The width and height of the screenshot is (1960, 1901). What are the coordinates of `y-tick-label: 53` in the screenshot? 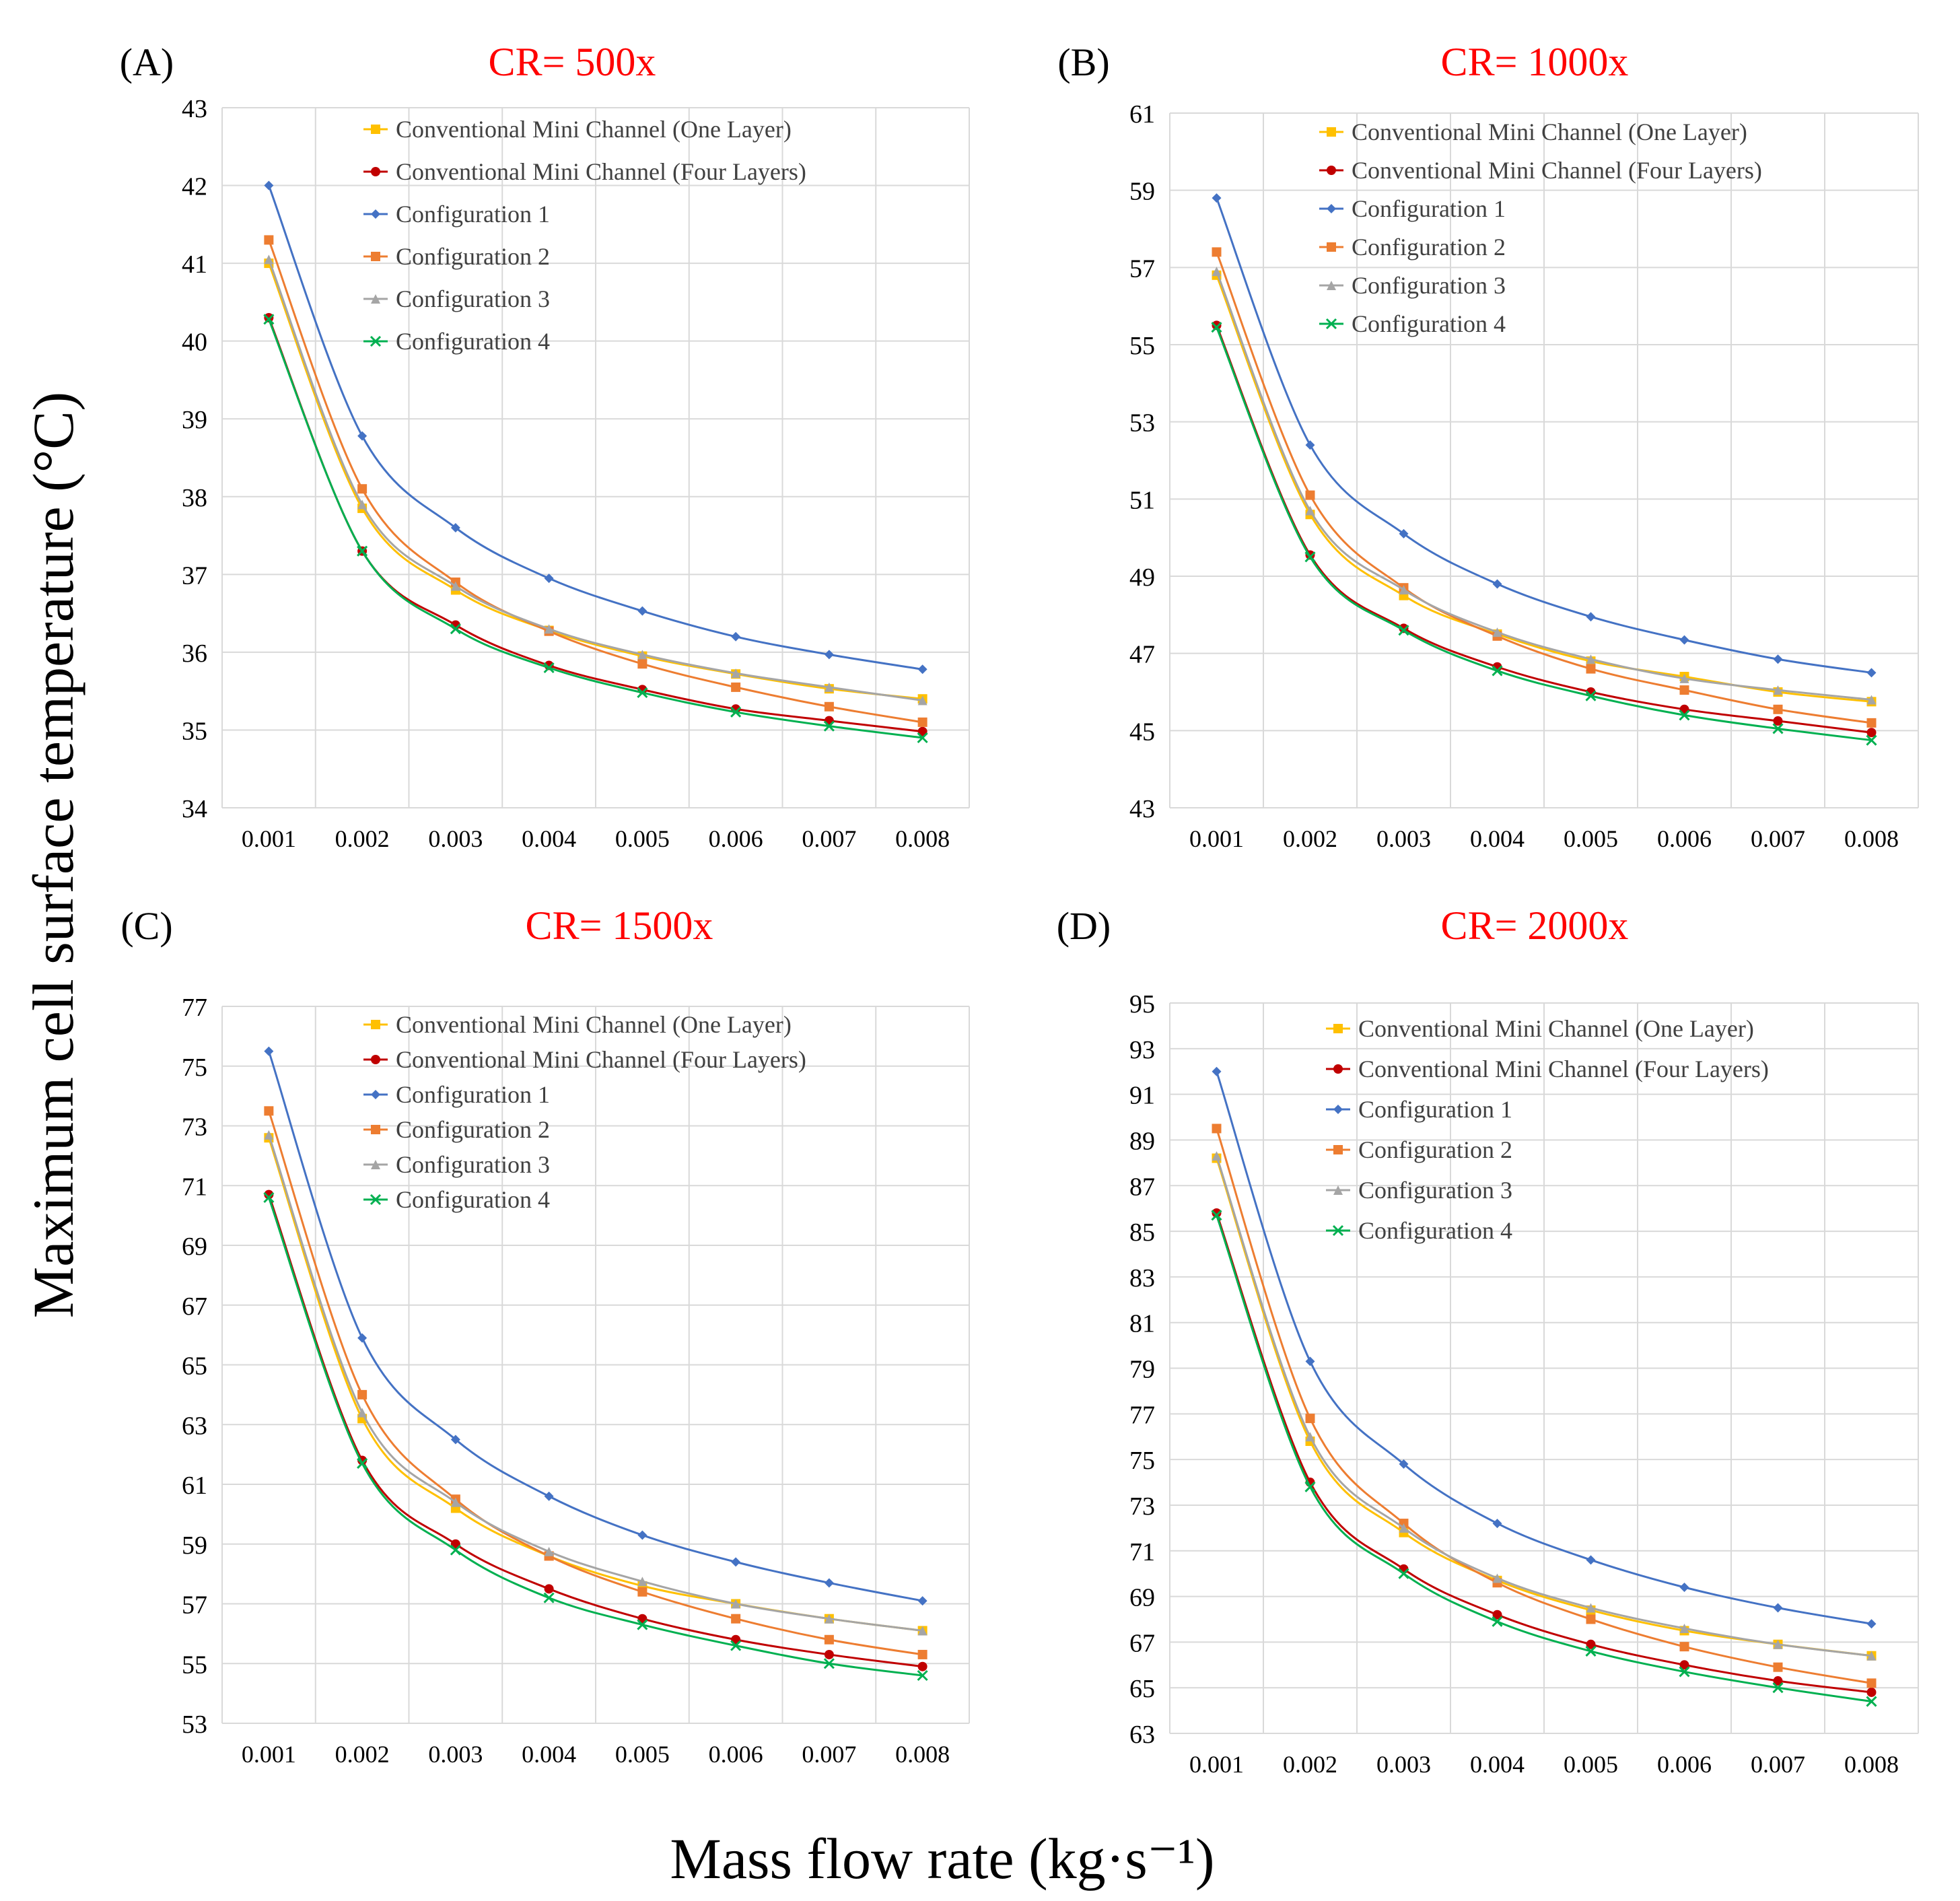 It's located at (1142, 423).